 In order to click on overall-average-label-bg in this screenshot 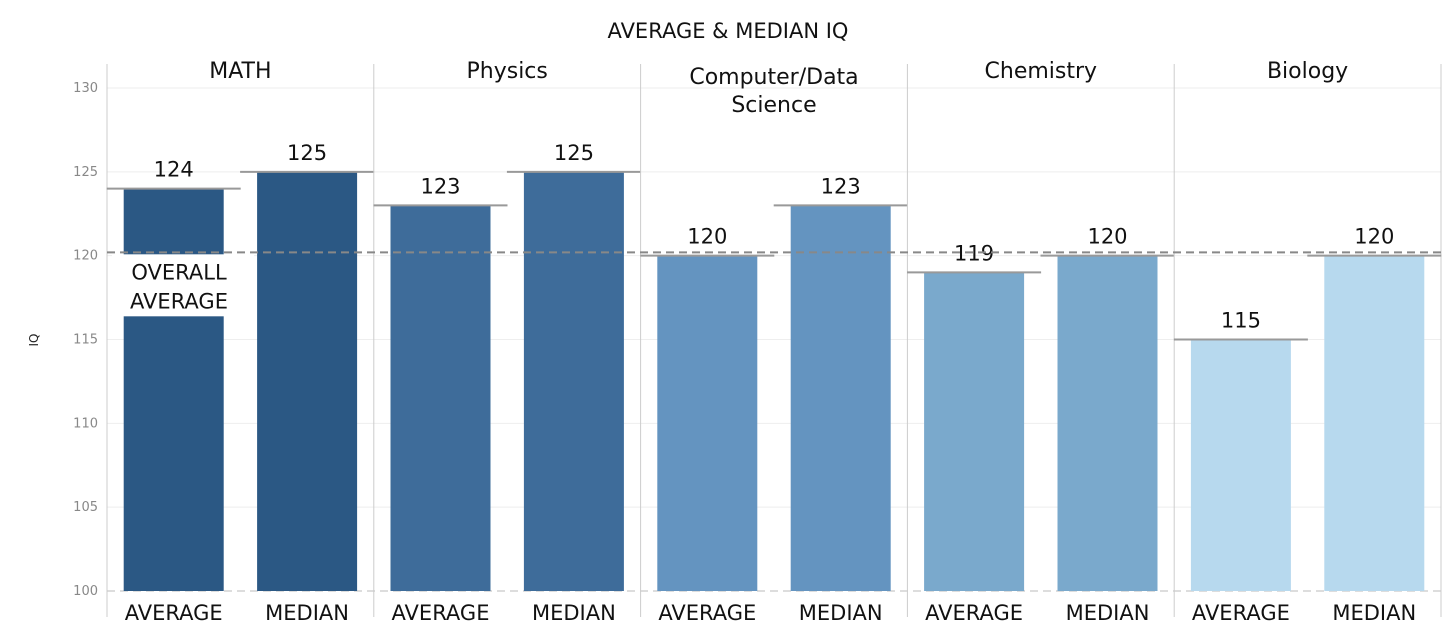, I will do `click(183, 285)`.